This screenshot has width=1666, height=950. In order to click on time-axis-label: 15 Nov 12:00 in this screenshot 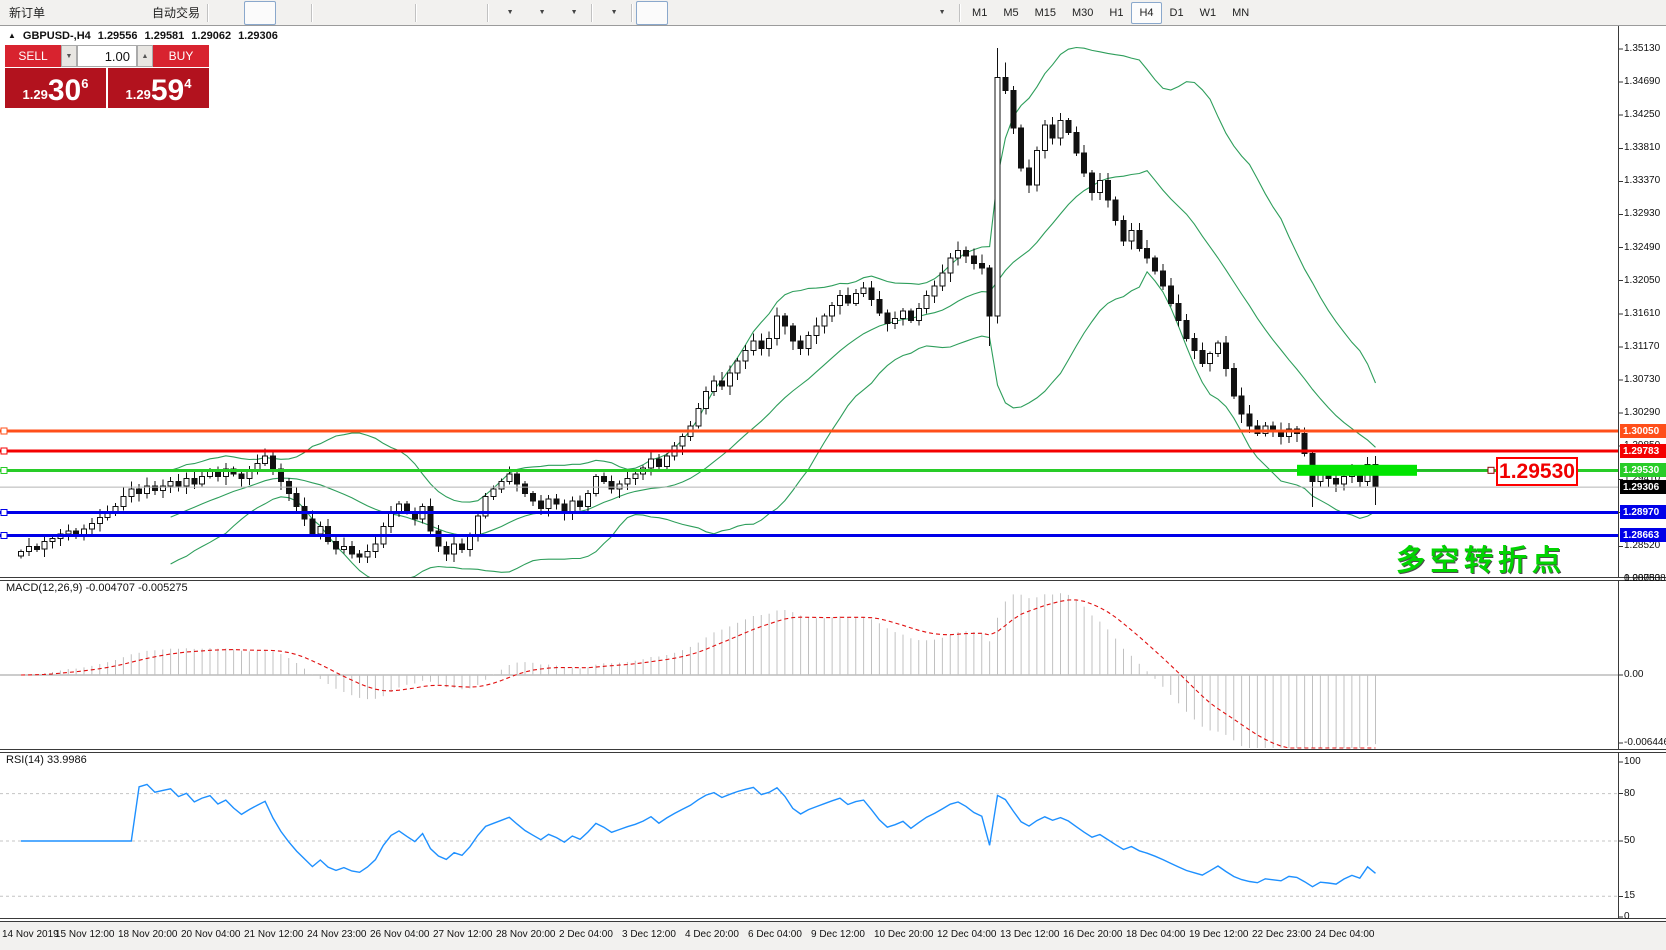, I will do `click(85, 934)`.